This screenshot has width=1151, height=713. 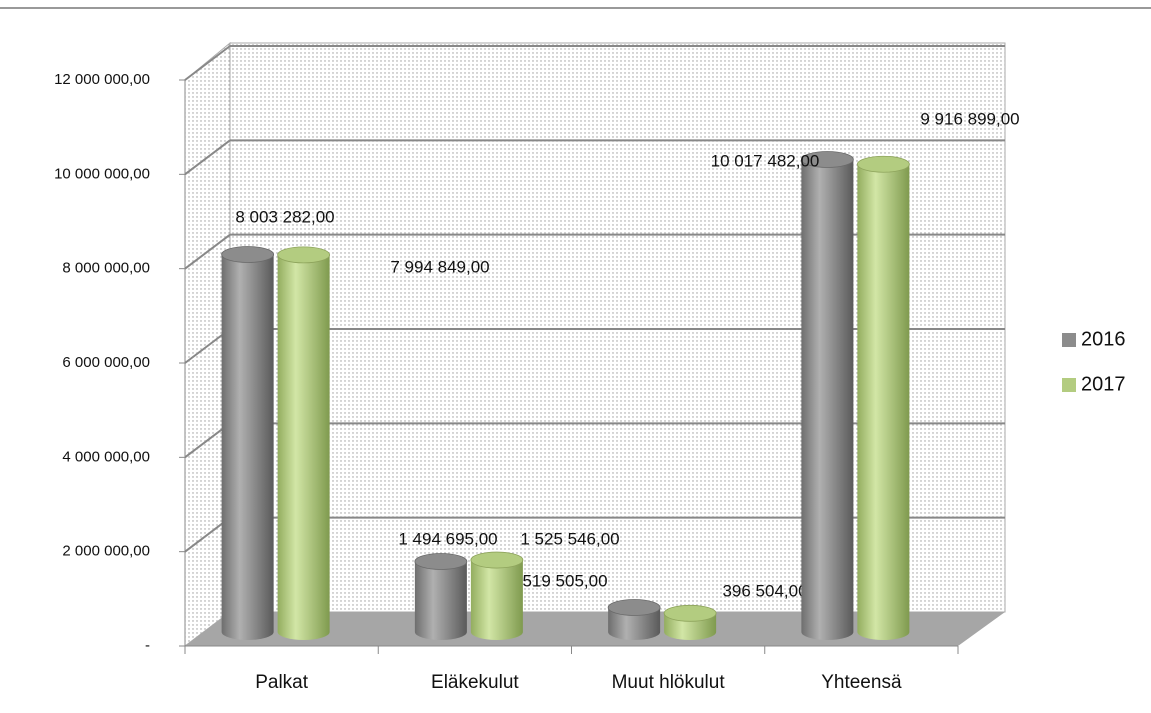 What do you see at coordinates (447, 538) in the screenshot?
I see `data-label: 1 494 695,00` at bounding box center [447, 538].